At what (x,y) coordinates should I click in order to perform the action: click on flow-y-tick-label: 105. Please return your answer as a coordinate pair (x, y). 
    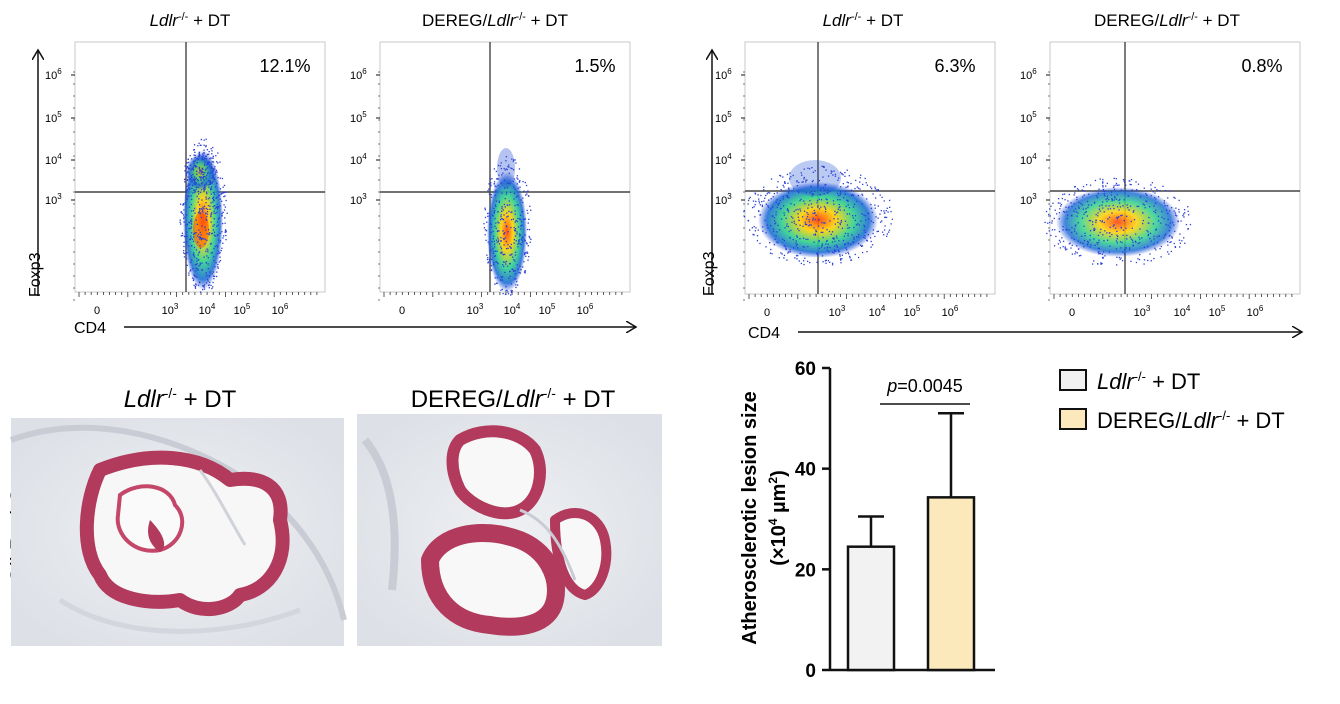
    Looking at the image, I should click on (723, 117).